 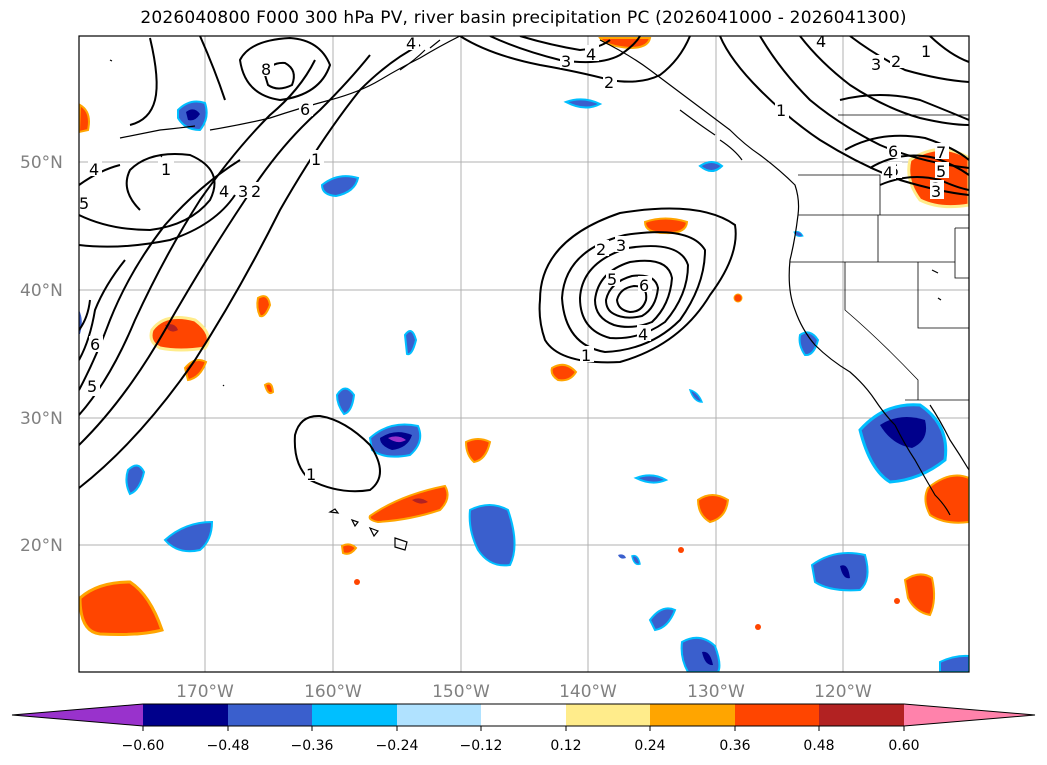 What do you see at coordinates (41, 291) in the screenshot?
I see `lat-tick-label: 40°N` at bounding box center [41, 291].